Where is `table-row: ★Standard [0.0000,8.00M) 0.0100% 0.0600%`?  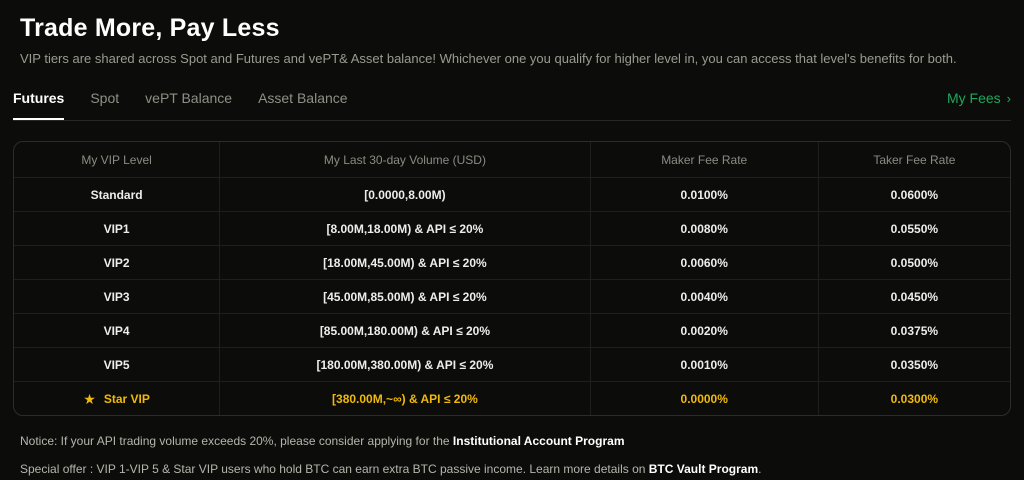 table-row: ★Standard [0.0000,8.00M) 0.0100% 0.0600% is located at coordinates (512, 194).